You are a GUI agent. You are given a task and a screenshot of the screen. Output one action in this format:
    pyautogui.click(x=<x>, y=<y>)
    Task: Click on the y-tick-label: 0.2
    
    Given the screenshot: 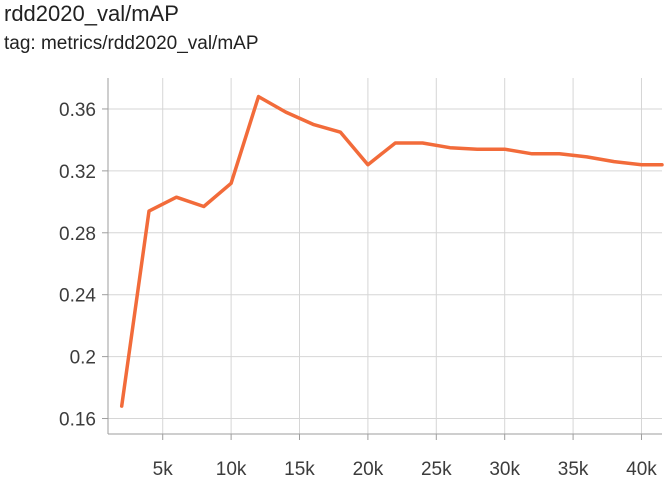 What is the action you would take?
    pyautogui.click(x=83, y=358)
    